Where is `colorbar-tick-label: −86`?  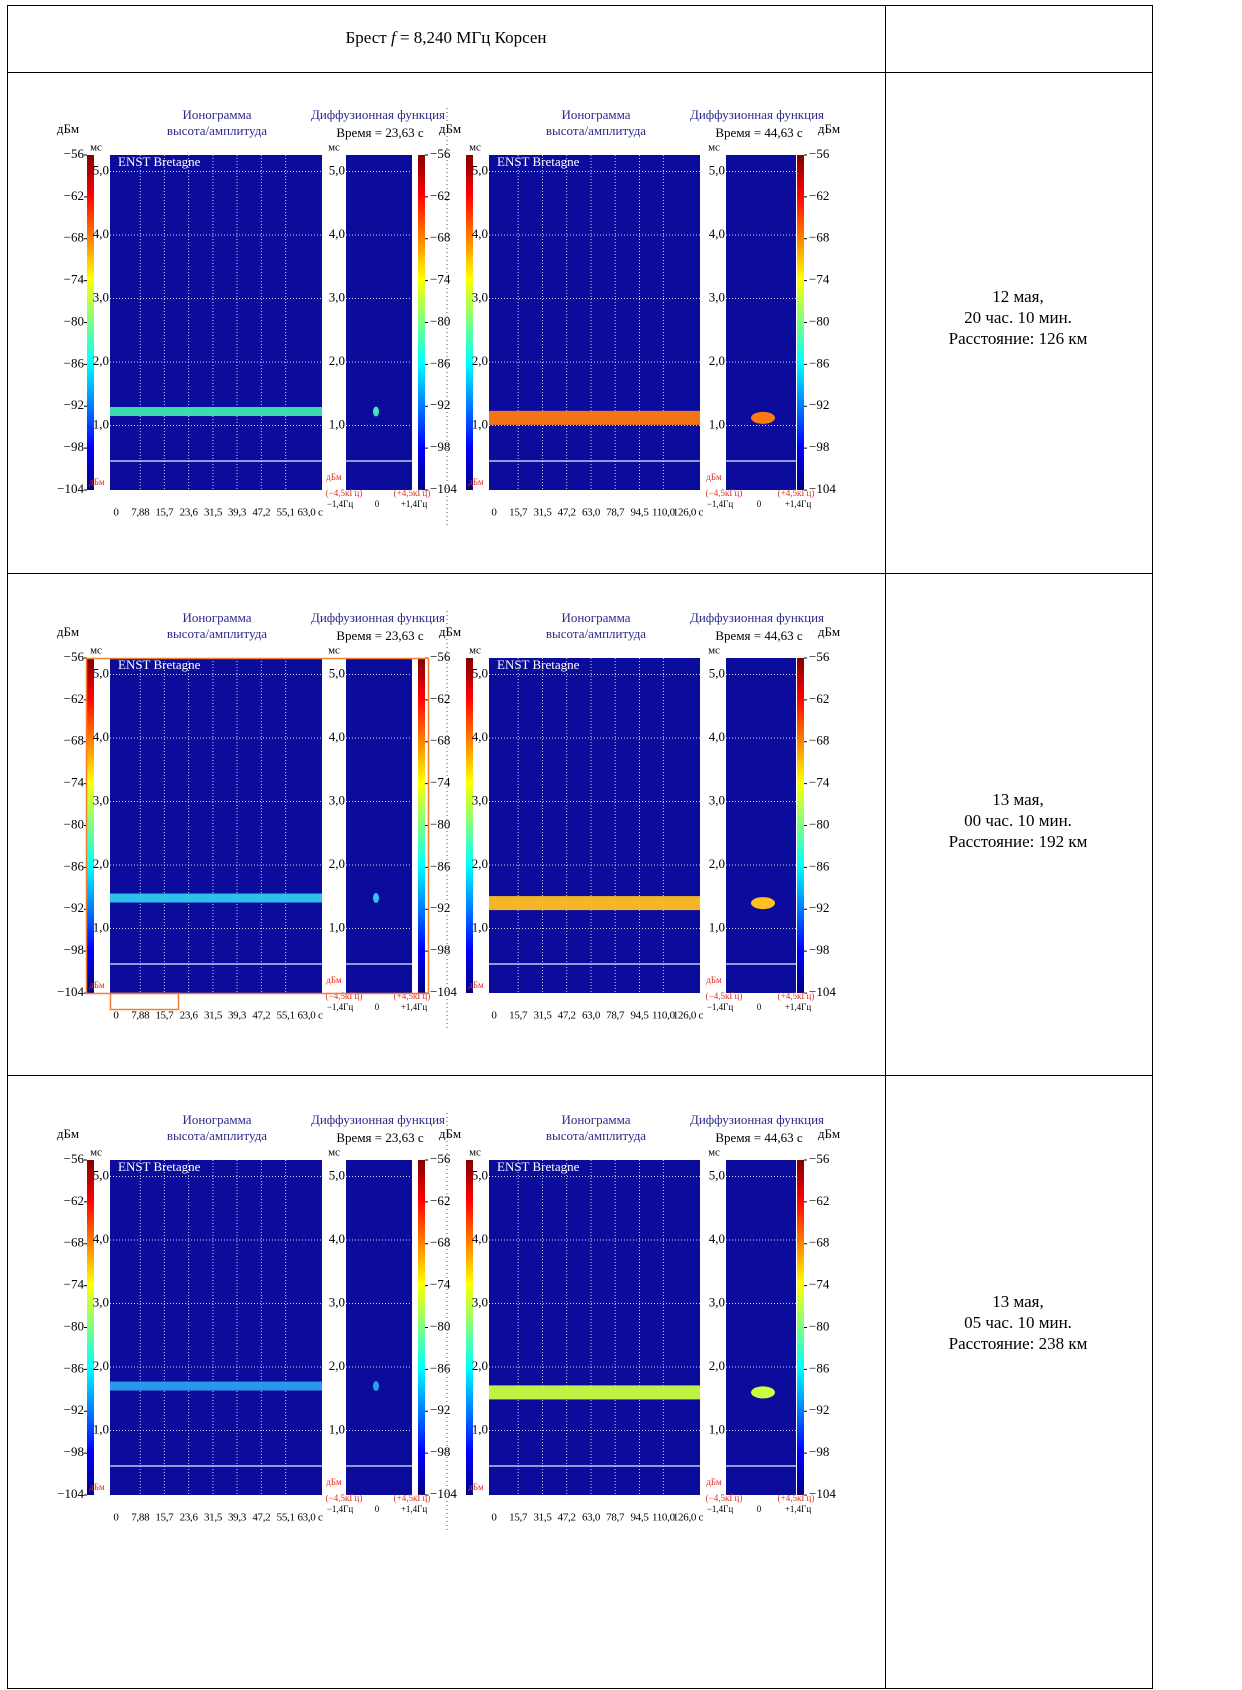 colorbar-tick-label: −86 is located at coordinates (74, 865).